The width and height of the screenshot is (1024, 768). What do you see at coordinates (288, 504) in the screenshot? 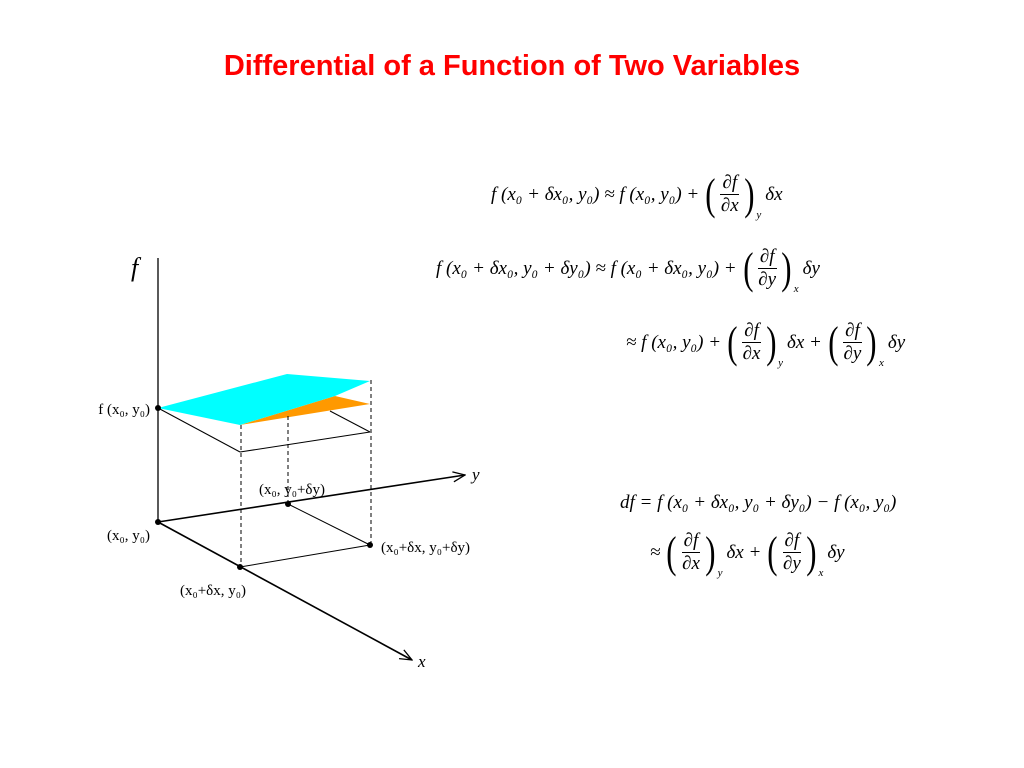
I see `point-x0-y0dy` at bounding box center [288, 504].